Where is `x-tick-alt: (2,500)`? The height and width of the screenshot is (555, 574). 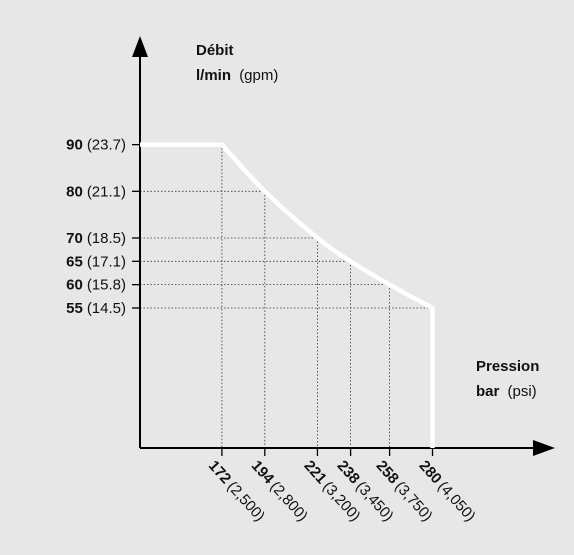
x-tick-alt: (2,500) is located at coordinates (246, 501).